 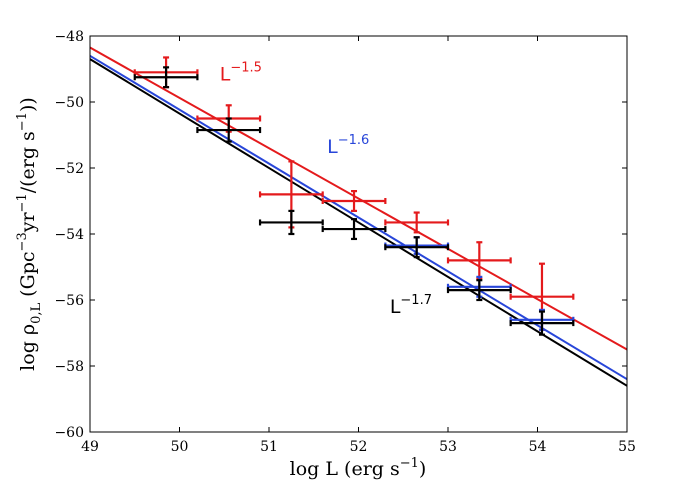 I want to click on x-axis-title: log L (erg s−1), so click(x=358, y=468).